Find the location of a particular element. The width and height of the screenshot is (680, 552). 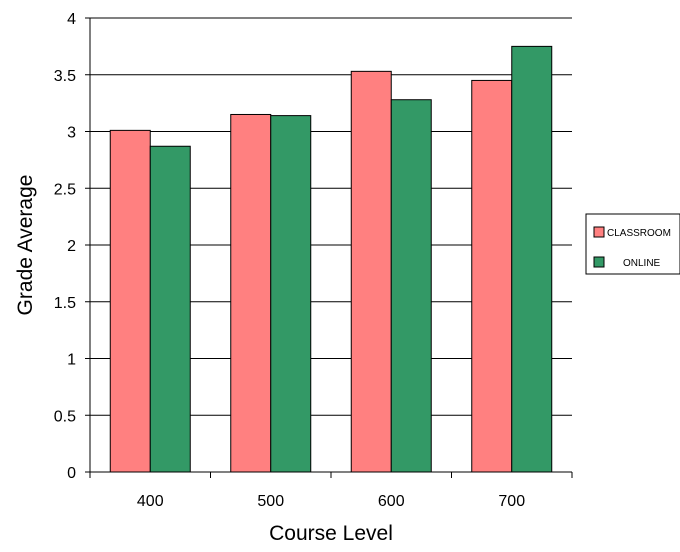

legend-label-classroom: CLASSROOM is located at coordinates (639, 233).